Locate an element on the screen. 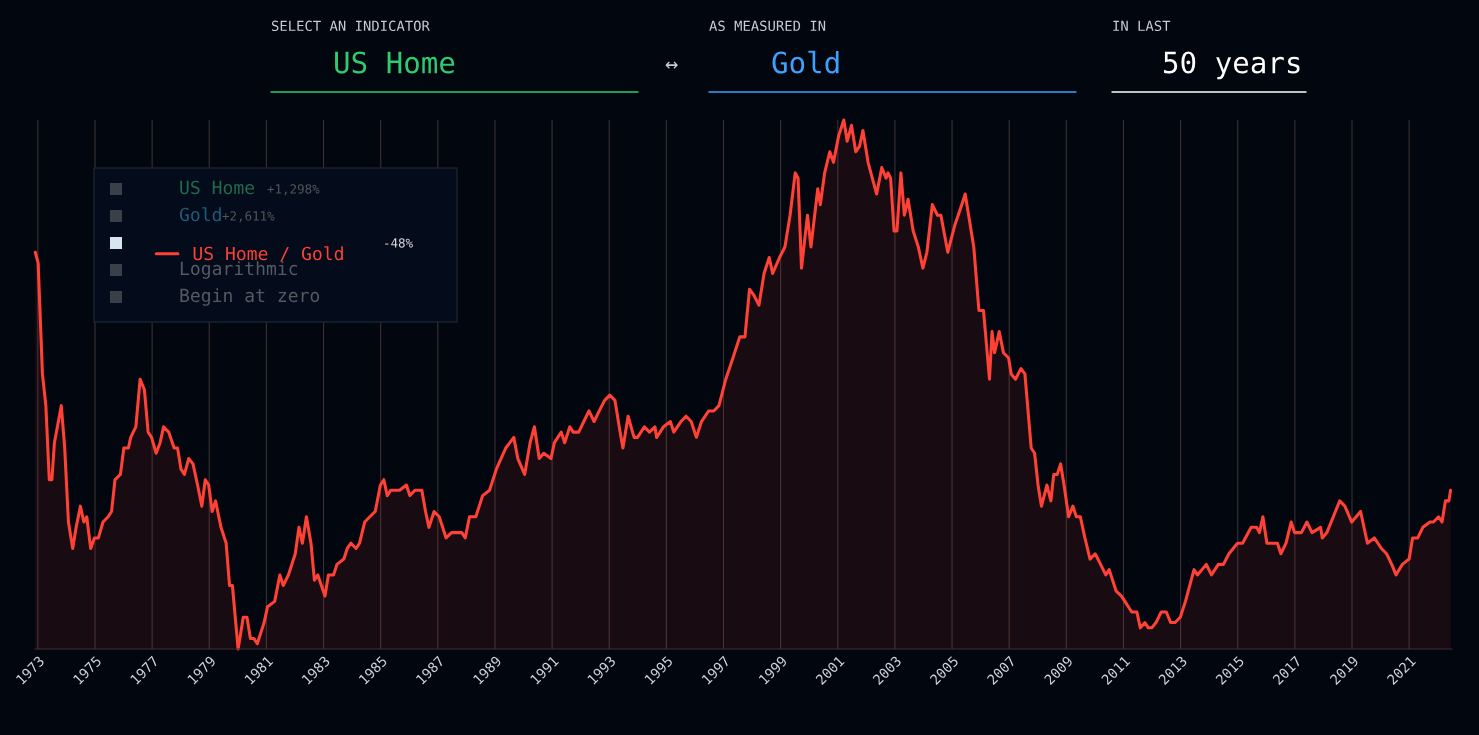 The width and height of the screenshot is (1479, 735). annotation: -48% is located at coordinates (399, 243).